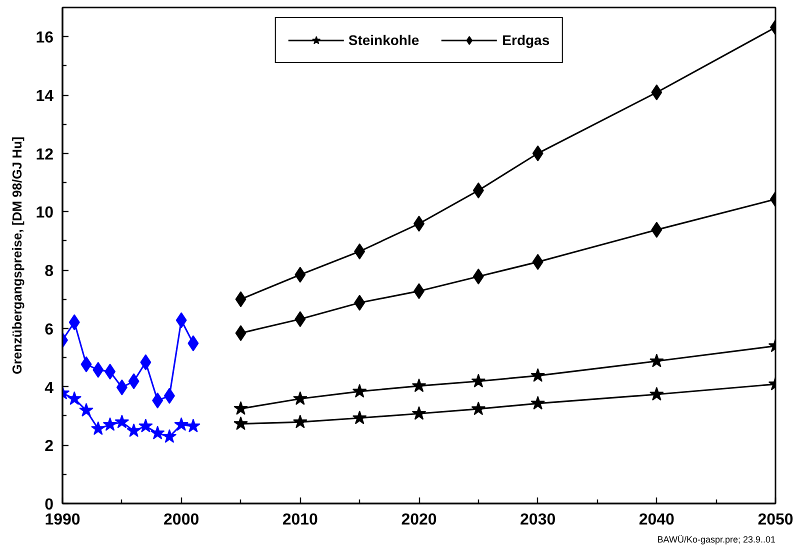 The height and width of the screenshot is (553, 799). I want to click on x-tick-label: 2050, so click(776, 520).